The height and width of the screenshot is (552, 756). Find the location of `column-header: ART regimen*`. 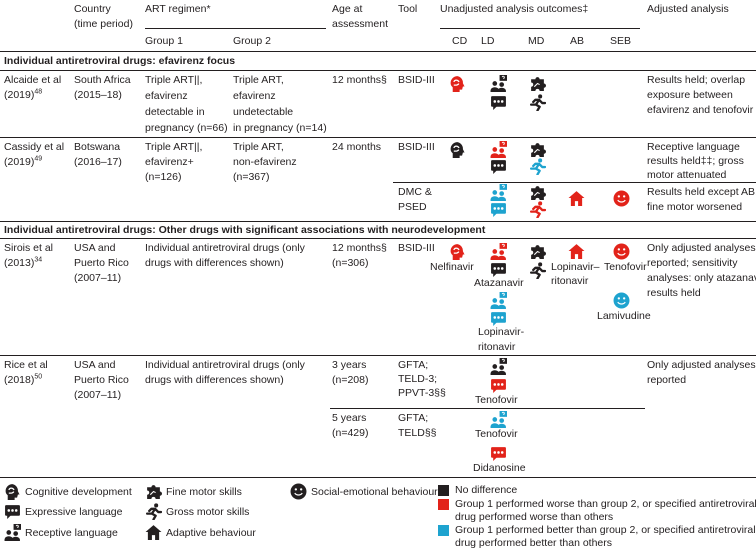

column-header: ART regimen* is located at coordinates (178, 9).